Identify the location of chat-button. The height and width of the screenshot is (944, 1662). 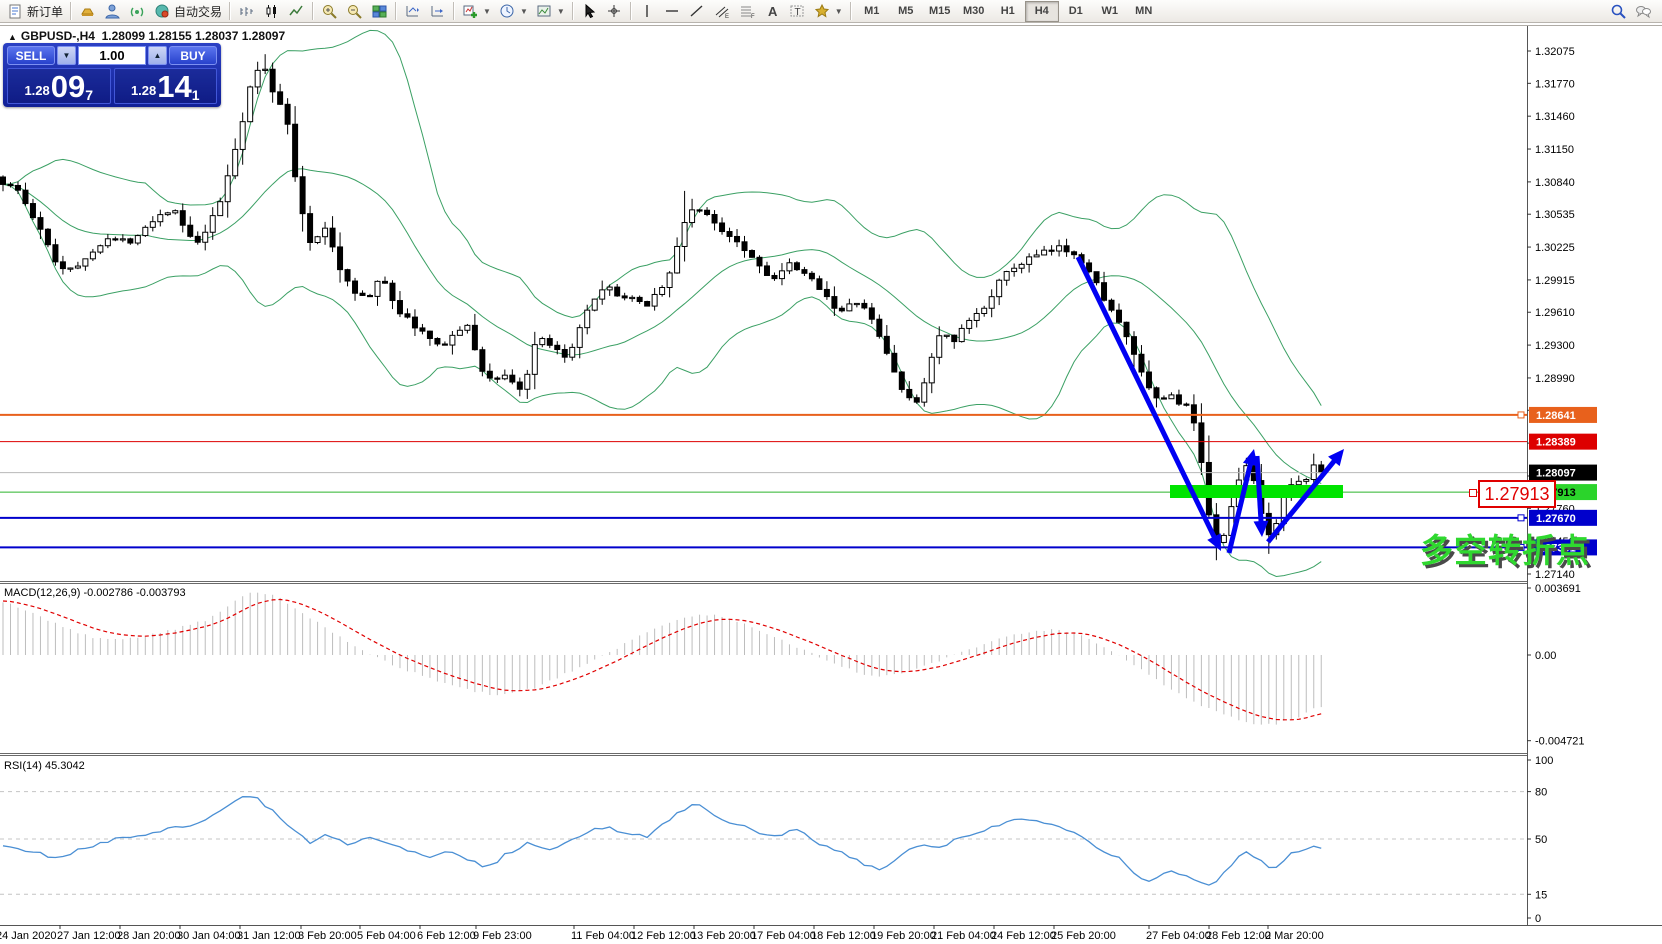
(1643, 11).